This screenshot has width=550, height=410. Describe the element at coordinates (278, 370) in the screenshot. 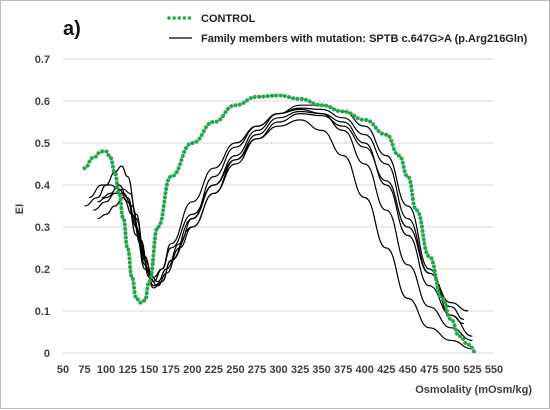

I see `x-tick-label: 300` at that location.